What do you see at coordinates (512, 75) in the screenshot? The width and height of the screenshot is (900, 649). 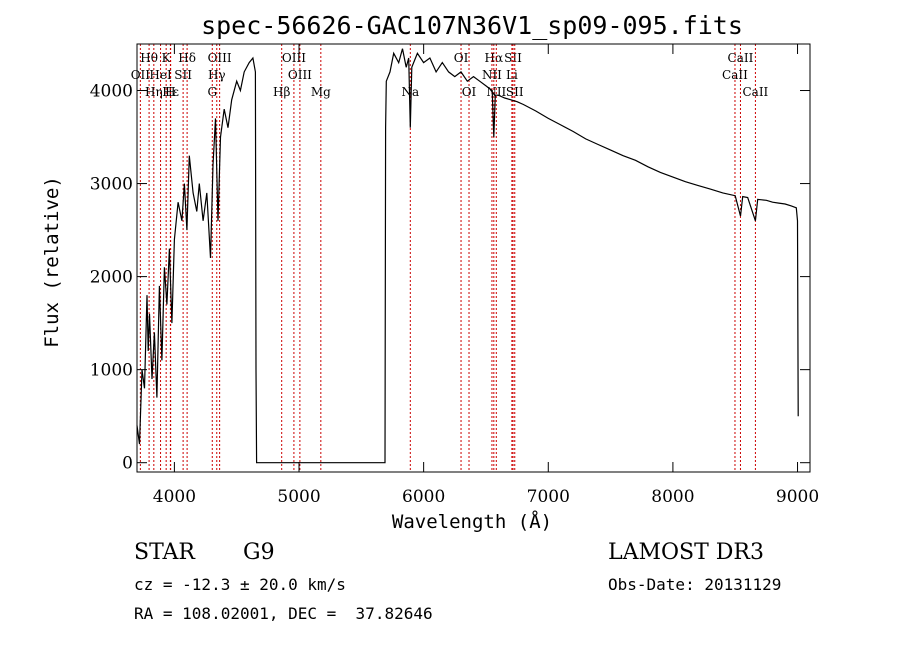 I see `spectral-line-label: Li` at bounding box center [512, 75].